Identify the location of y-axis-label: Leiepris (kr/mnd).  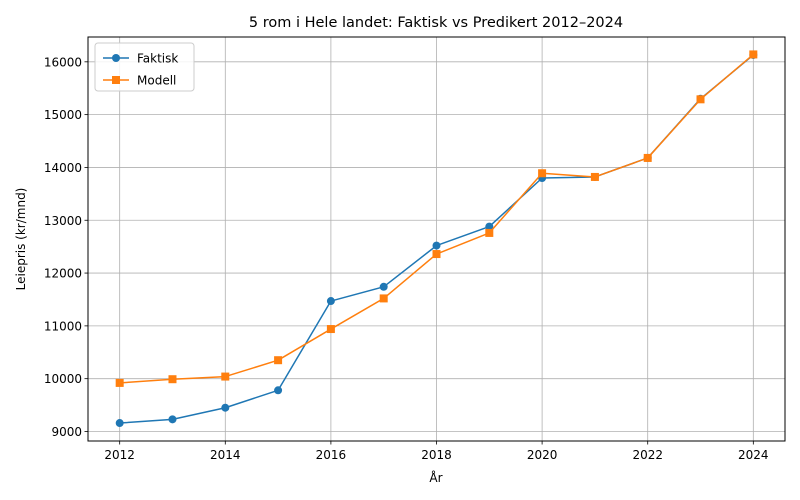
(21, 239).